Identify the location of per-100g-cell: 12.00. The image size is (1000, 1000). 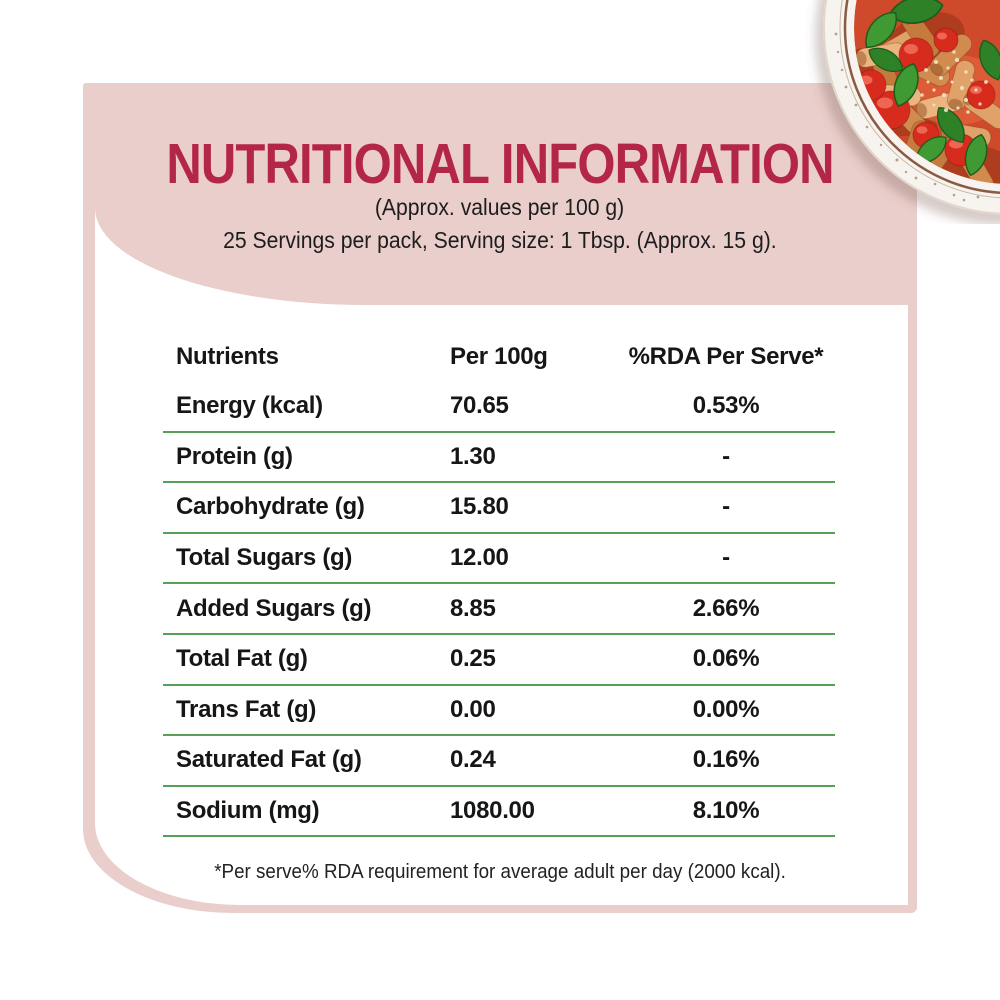
(479, 558).